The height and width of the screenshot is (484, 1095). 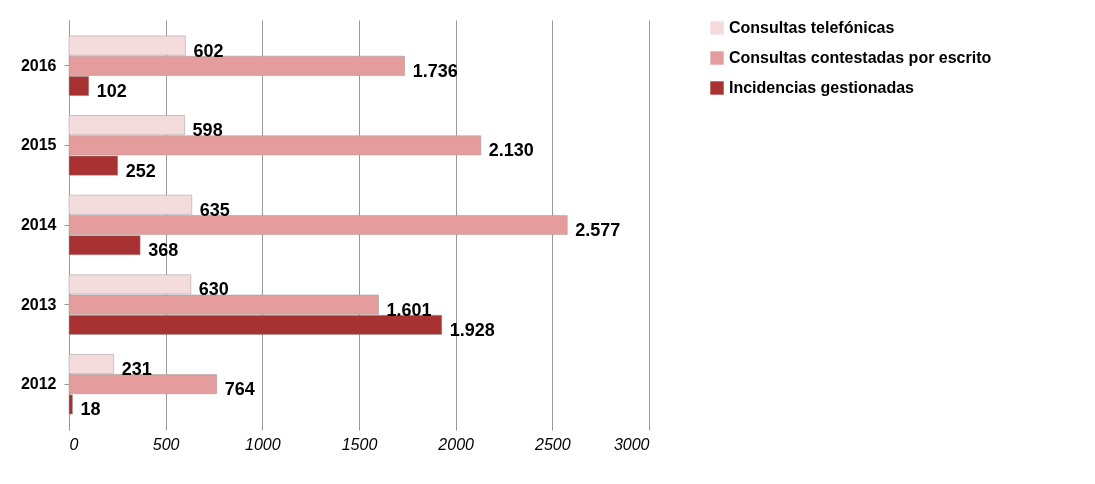 I want to click on data-label: 1.601, so click(x=409, y=309).